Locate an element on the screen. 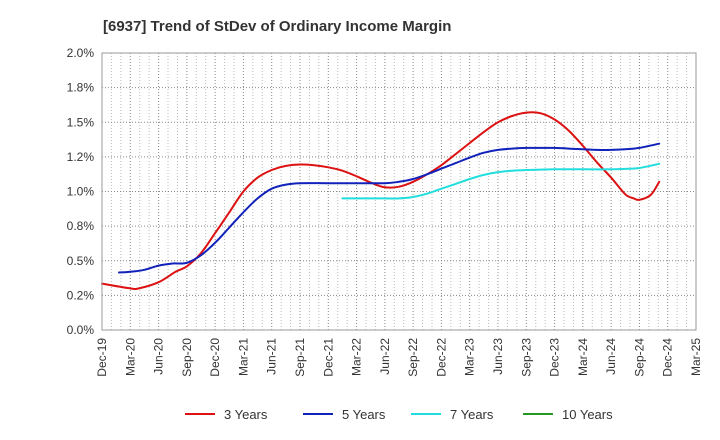 This screenshot has width=720, height=440. y-tick-label: 0.5% is located at coordinates (81, 261).